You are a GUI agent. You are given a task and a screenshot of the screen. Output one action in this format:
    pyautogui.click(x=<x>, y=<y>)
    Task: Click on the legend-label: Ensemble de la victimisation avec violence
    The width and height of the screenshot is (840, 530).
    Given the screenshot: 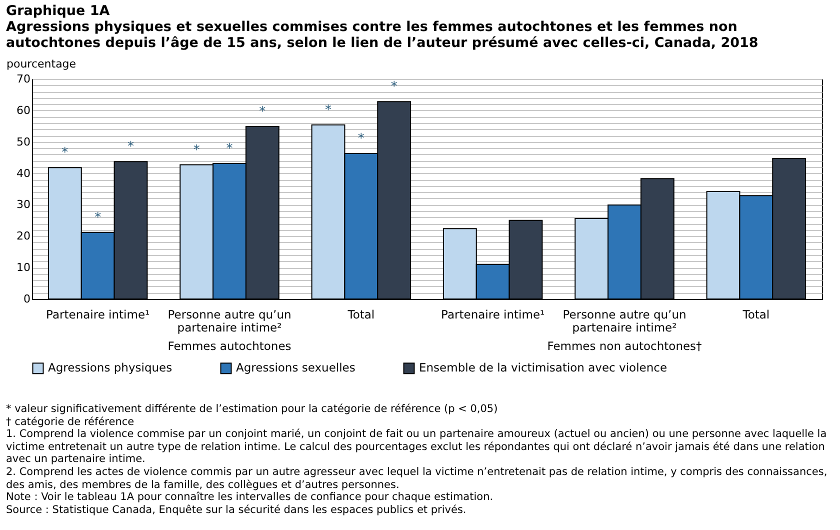 What is the action you would take?
    pyautogui.click(x=543, y=367)
    